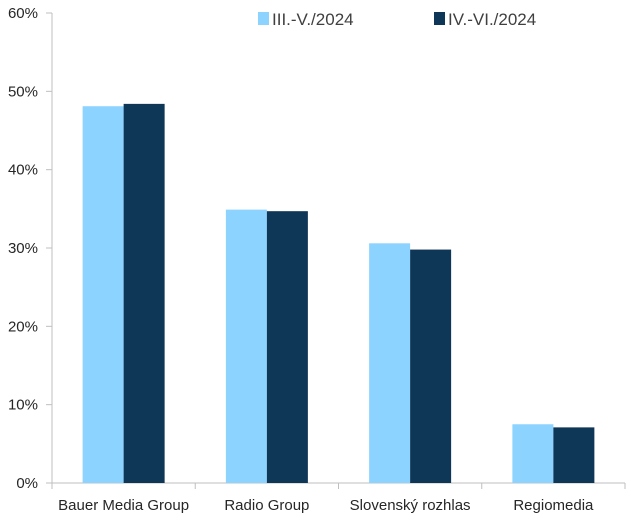  I want to click on legend-label: IV.-VI./2024, so click(492, 19).